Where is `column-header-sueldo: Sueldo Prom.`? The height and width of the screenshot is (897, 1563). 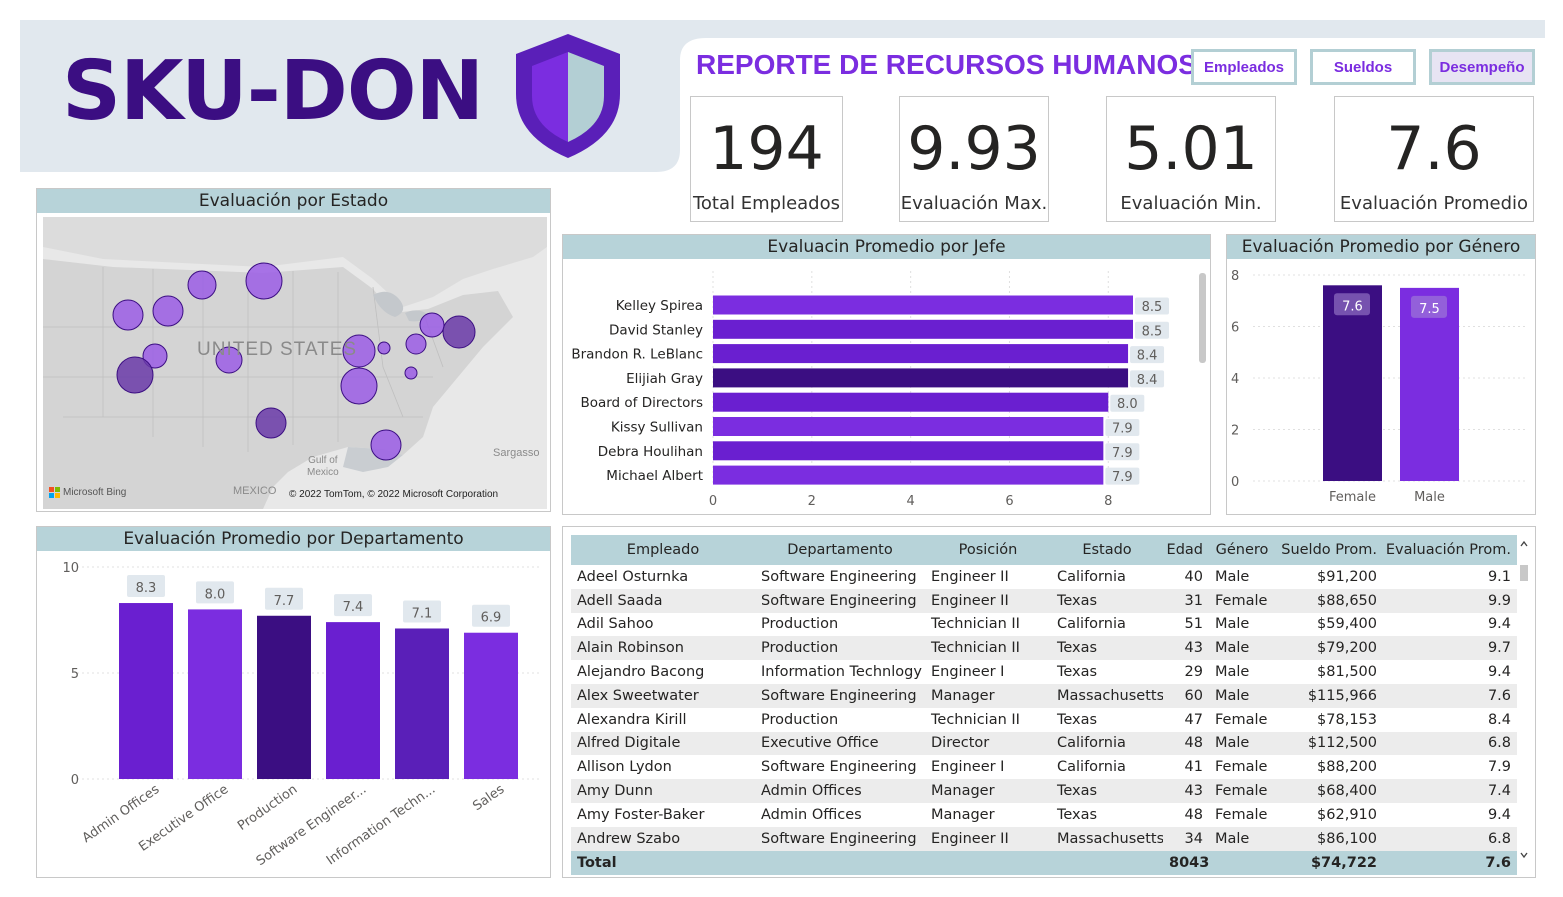
column-header-sueldo: Sueldo Prom. is located at coordinates (1329, 550).